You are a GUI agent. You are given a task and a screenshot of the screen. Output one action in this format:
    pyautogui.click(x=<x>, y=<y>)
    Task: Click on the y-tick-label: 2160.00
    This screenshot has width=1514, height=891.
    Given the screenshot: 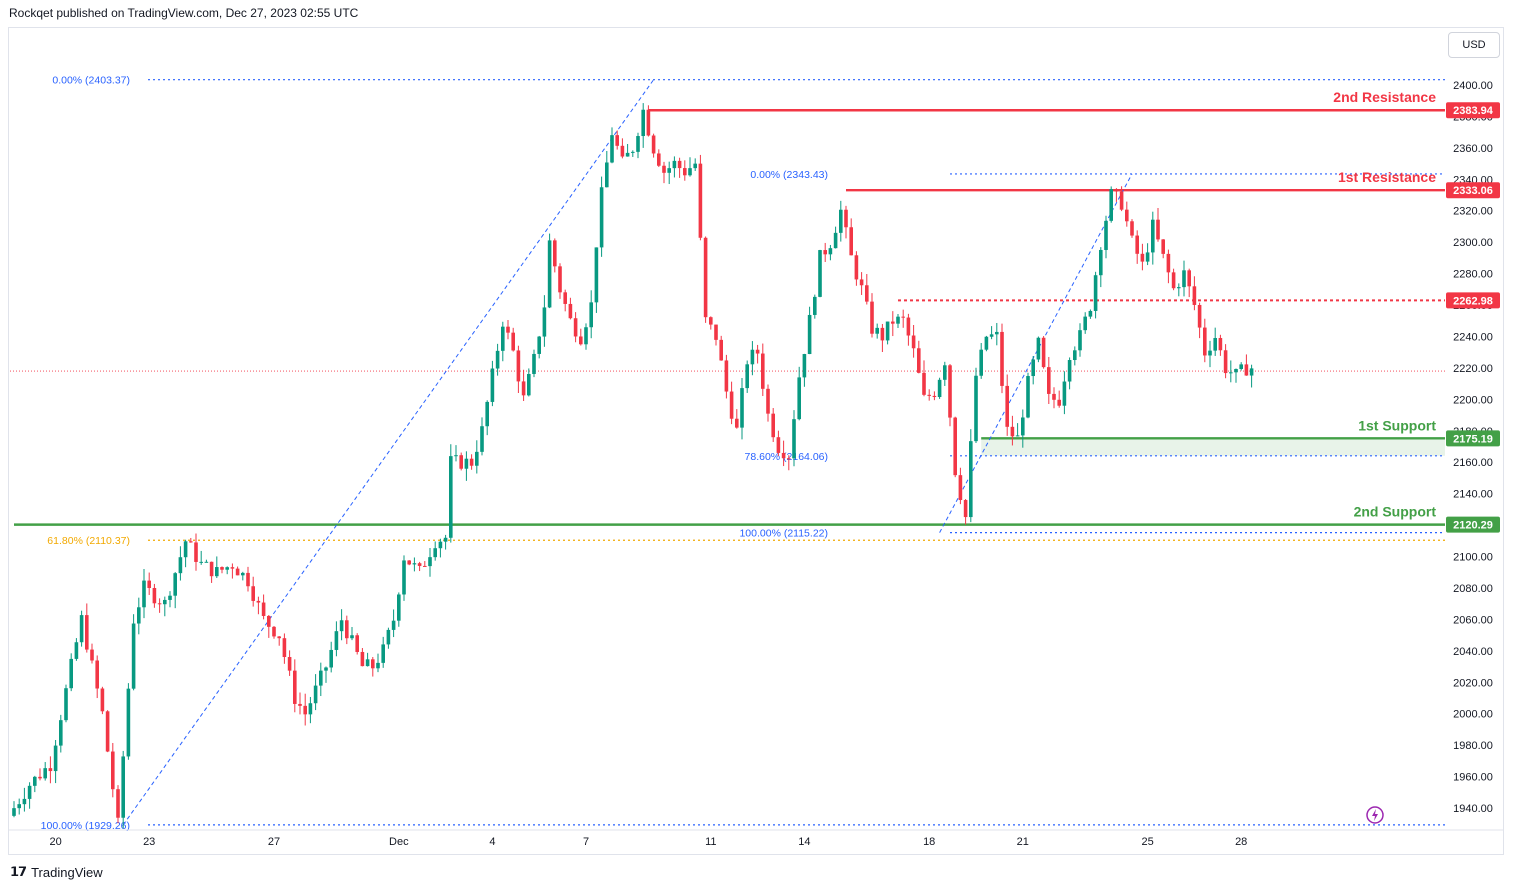 What is the action you would take?
    pyautogui.click(x=1473, y=463)
    